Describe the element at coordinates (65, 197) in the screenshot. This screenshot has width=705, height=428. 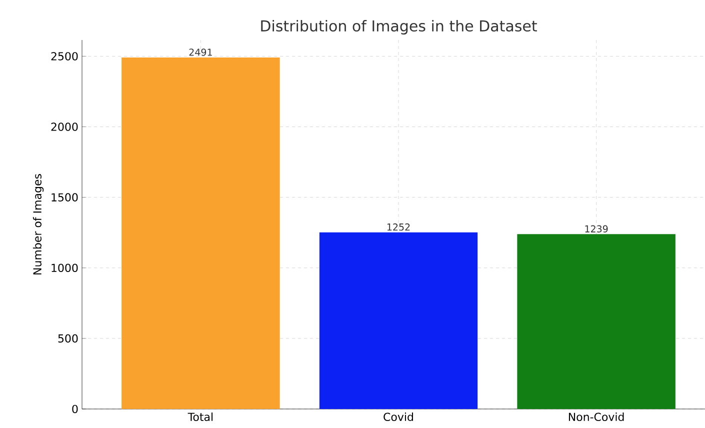
I see `y-tick-label: 1500` at that location.